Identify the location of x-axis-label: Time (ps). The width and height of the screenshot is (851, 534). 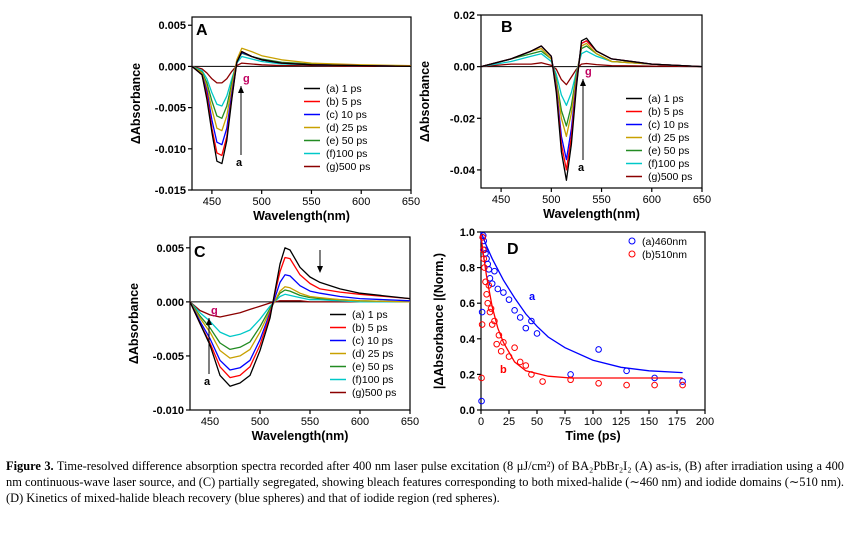
(592, 436).